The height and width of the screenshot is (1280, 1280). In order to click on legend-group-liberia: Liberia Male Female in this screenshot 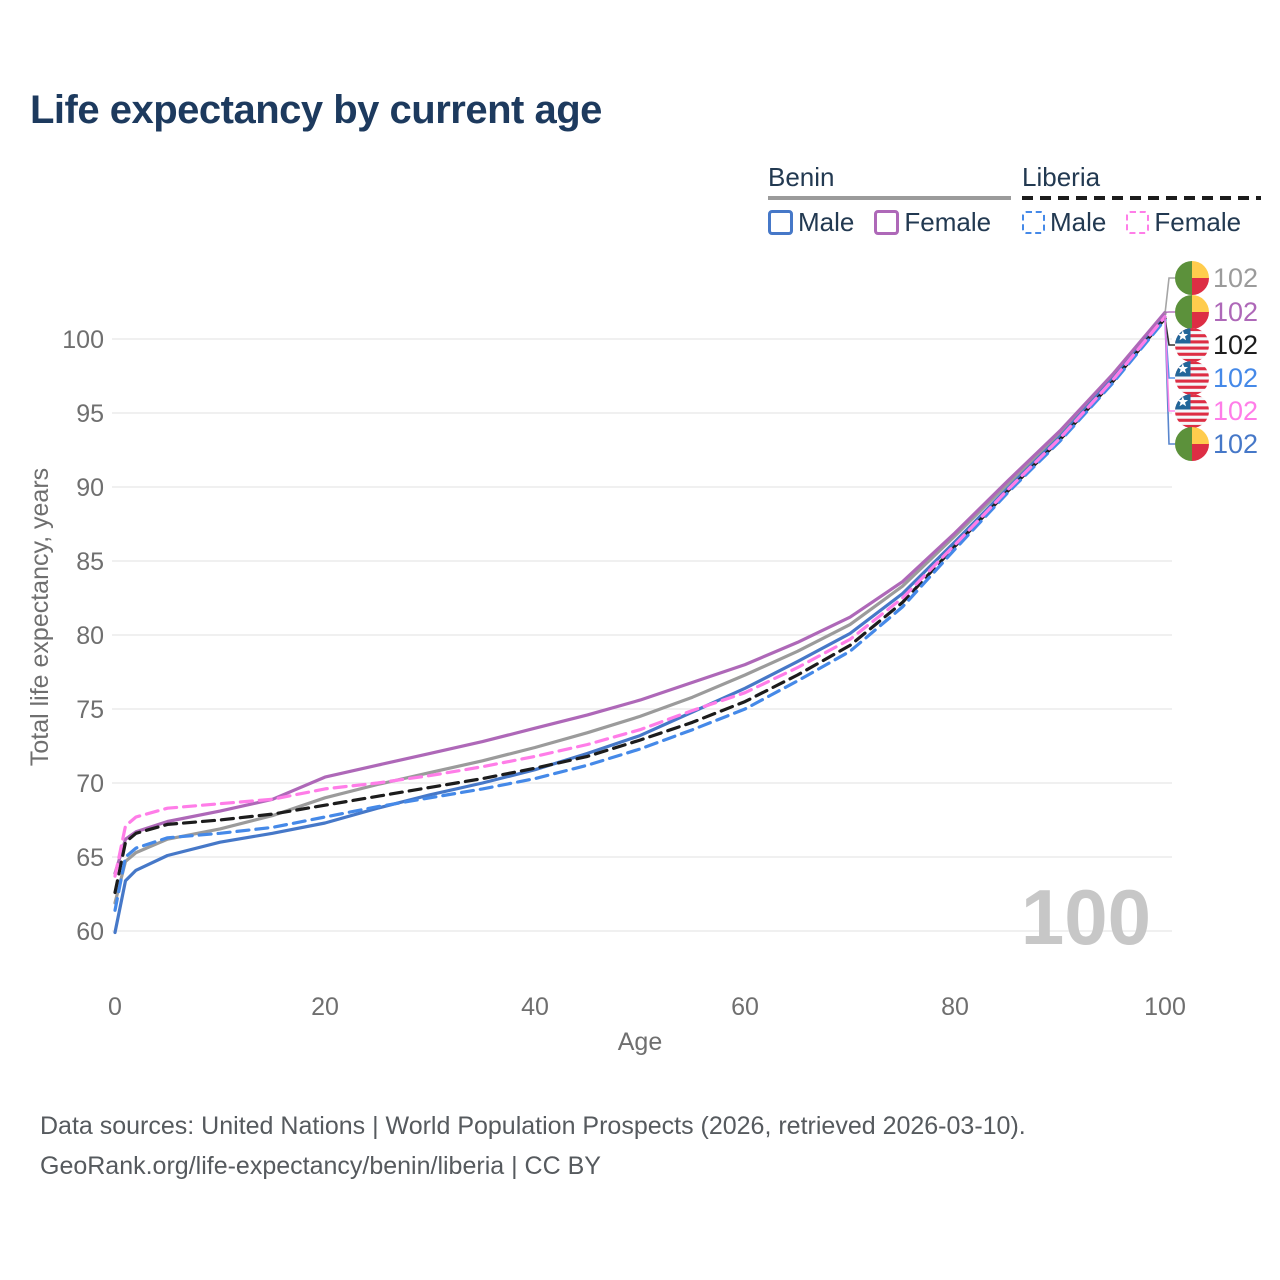, I will do `click(1142, 200)`.